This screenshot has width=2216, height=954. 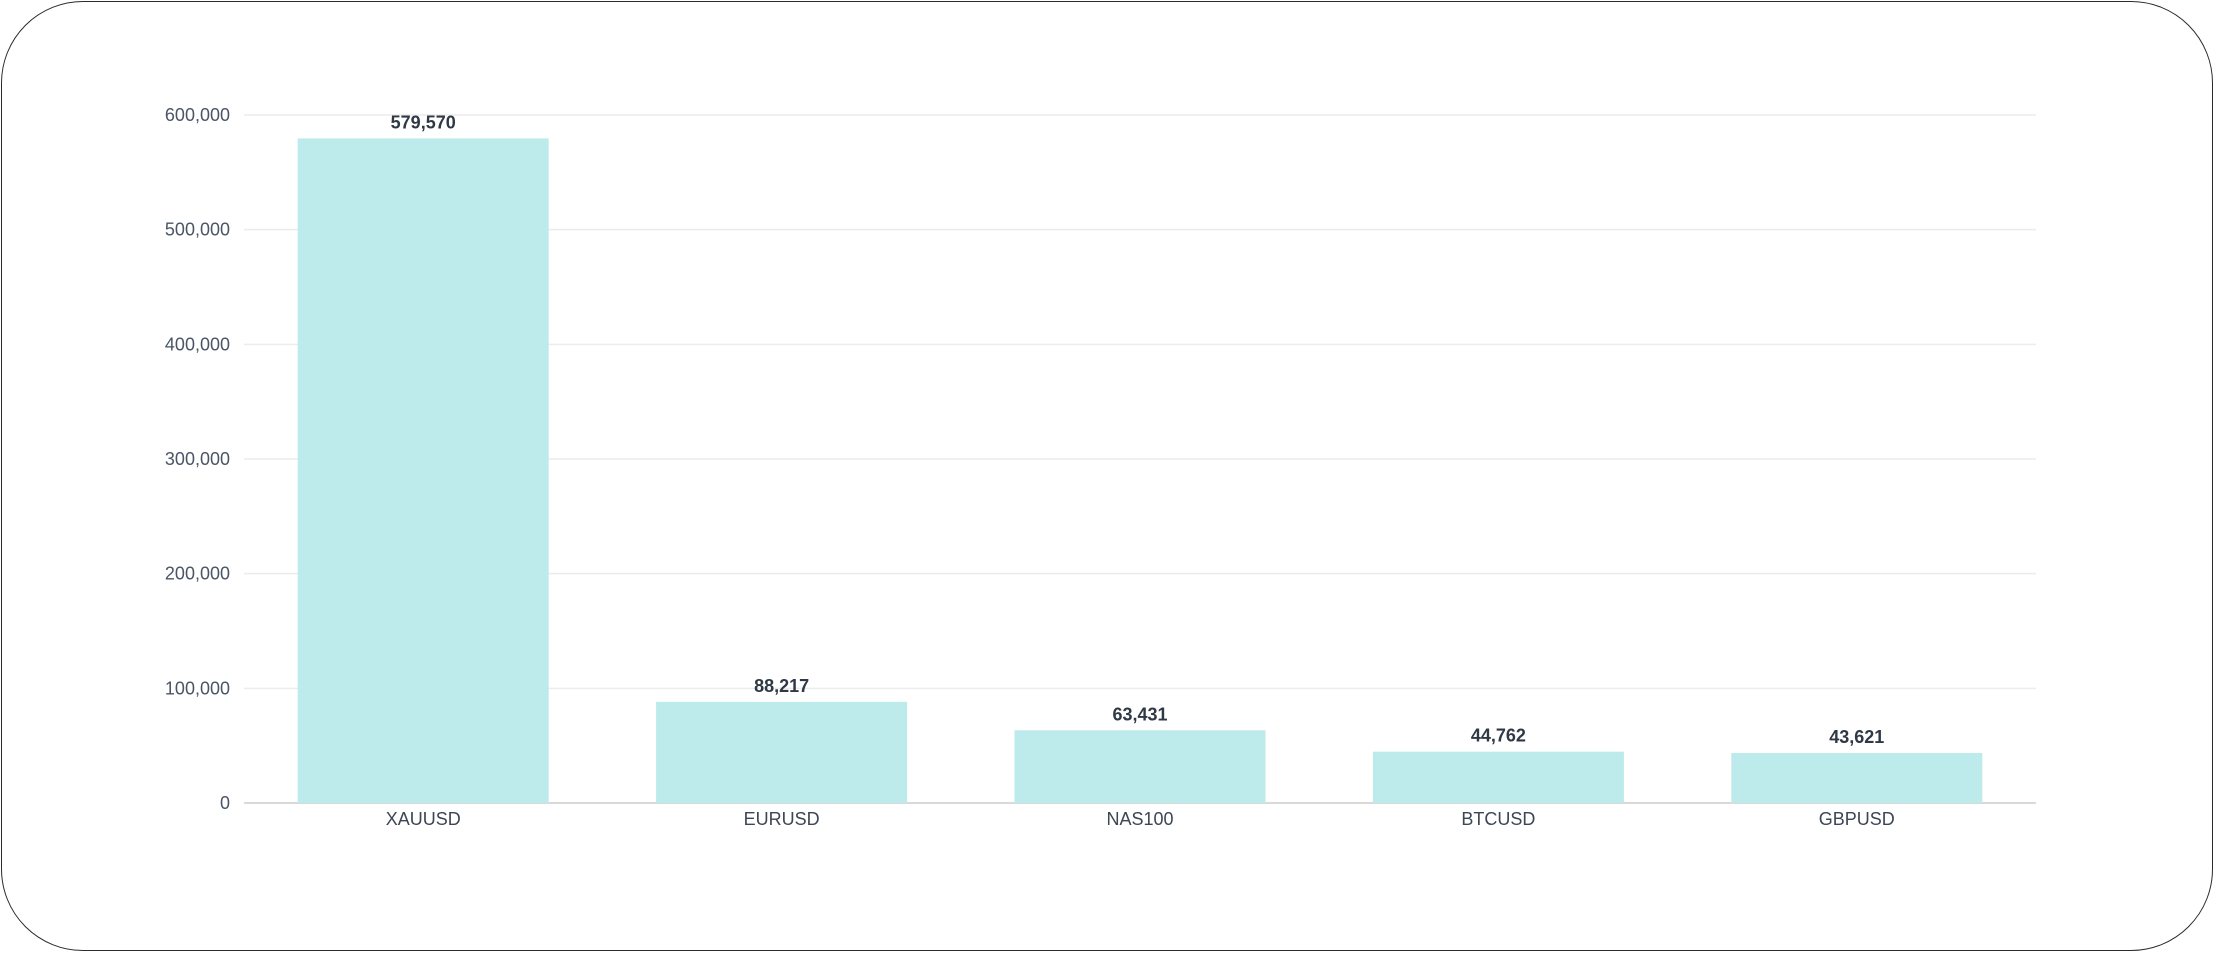 I want to click on x-tick-label: NAS100, so click(x=1139, y=819).